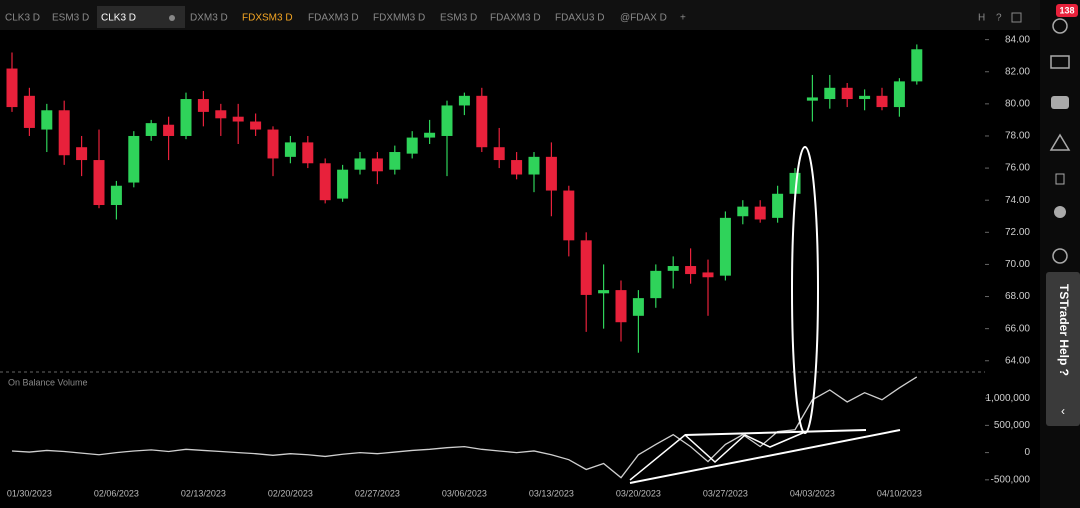 Image resolution: width=1080 pixels, height=508 pixels. I want to click on tab: @FDAX D, so click(643, 18).